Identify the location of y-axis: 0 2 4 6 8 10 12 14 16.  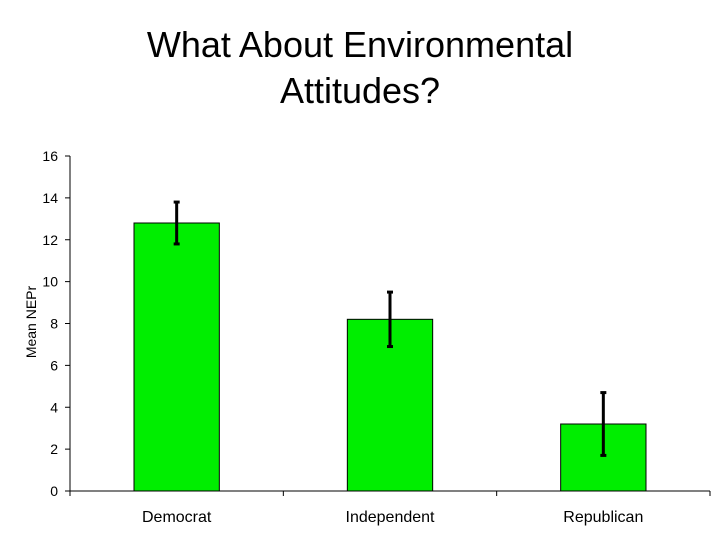
(56, 323).